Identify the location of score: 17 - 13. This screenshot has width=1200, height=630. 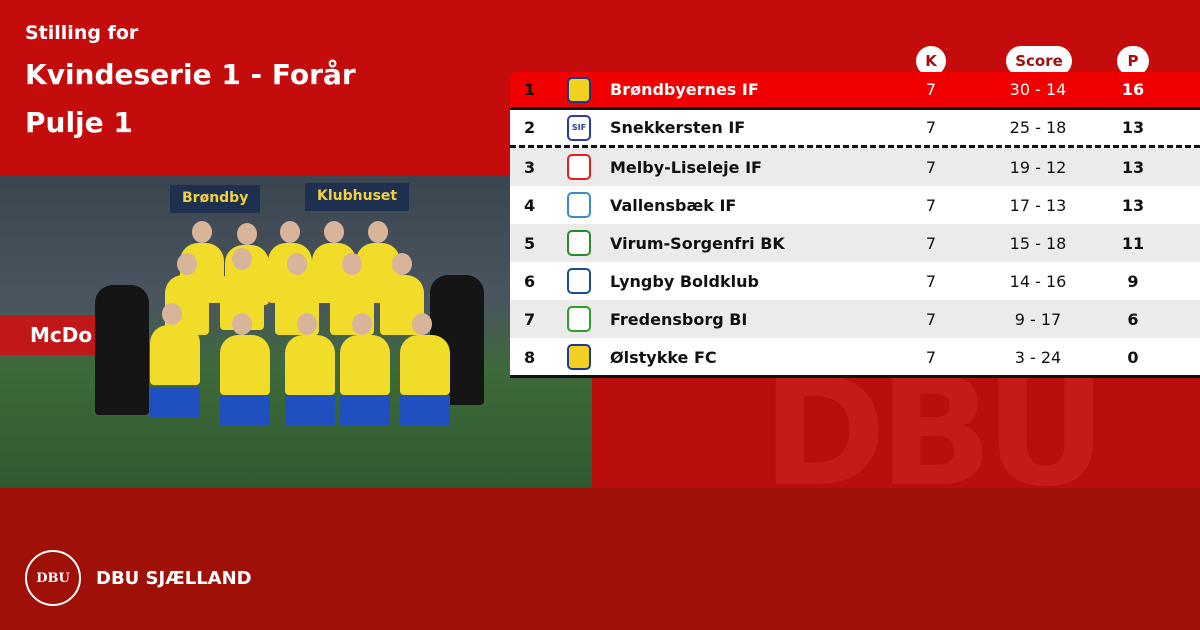
(1038, 205).